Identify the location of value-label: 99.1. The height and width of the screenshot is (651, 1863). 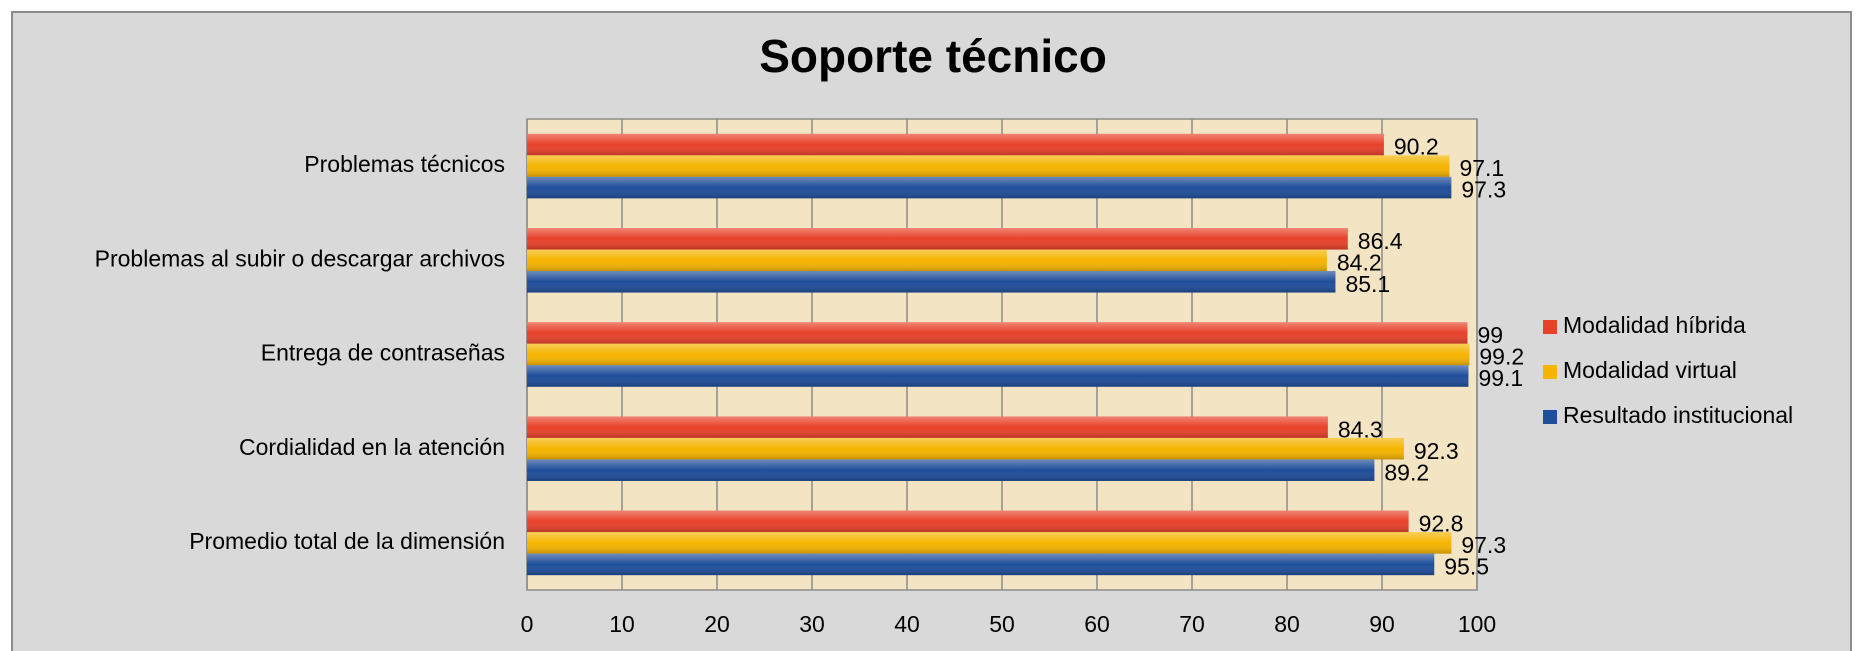
(1500, 378).